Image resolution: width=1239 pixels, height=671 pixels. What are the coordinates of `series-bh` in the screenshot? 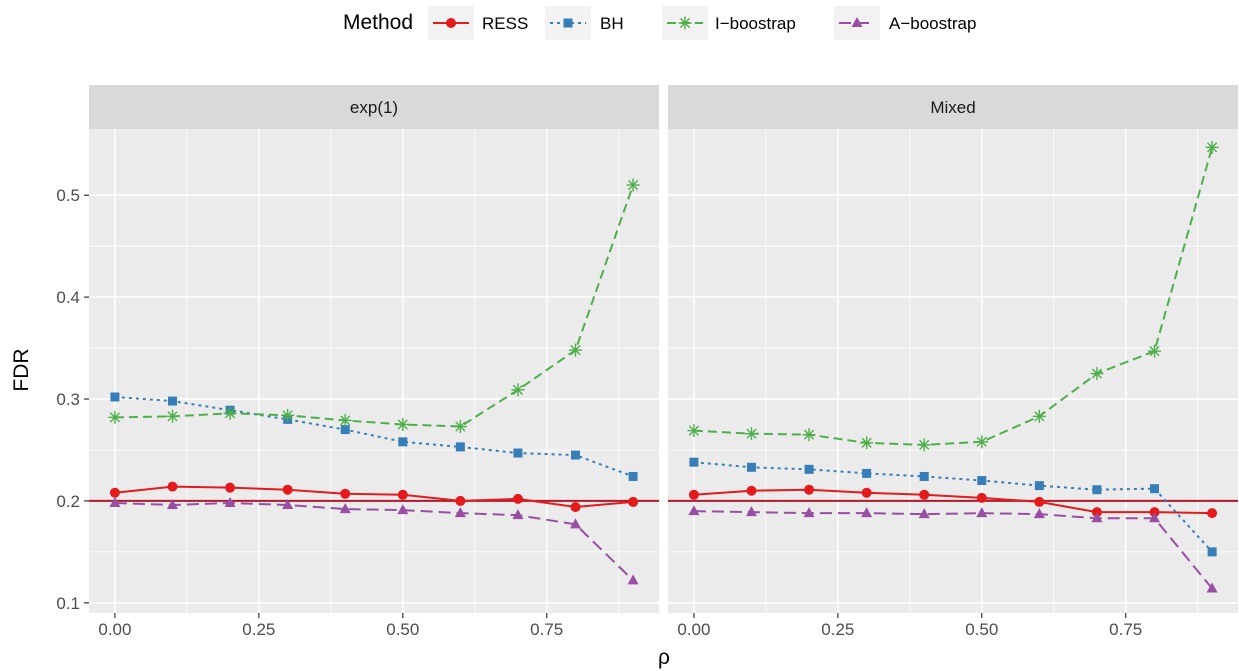 It's located at (953, 507).